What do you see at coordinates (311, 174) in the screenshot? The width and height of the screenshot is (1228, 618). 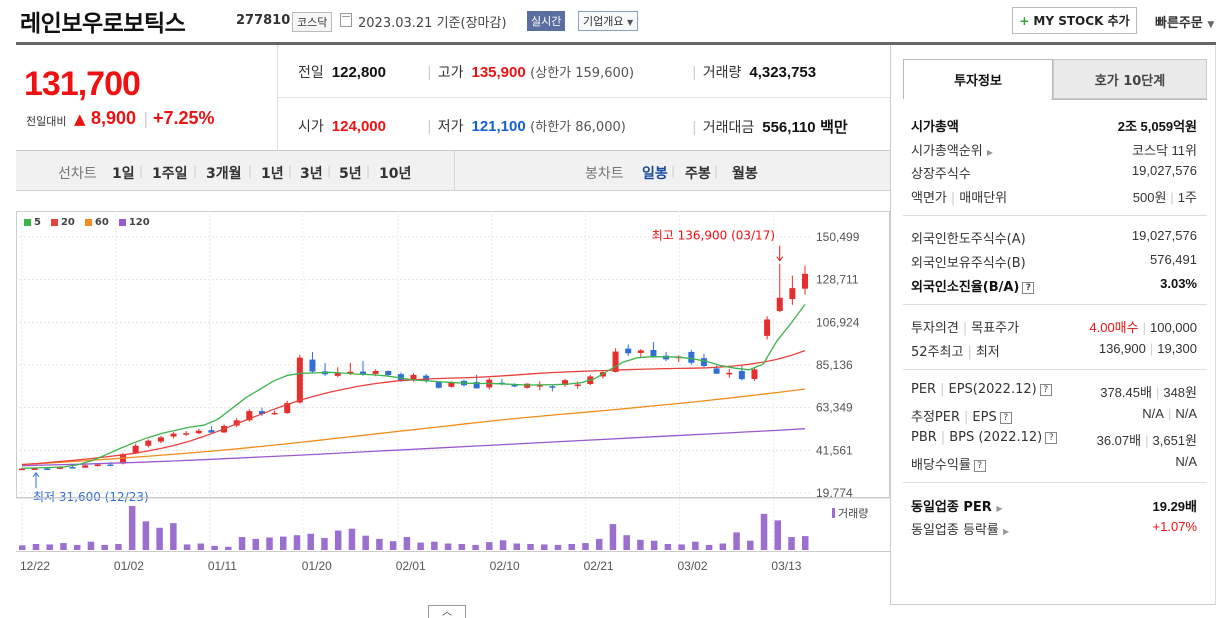 I see `period-3y: 3년` at bounding box center [311, 174].